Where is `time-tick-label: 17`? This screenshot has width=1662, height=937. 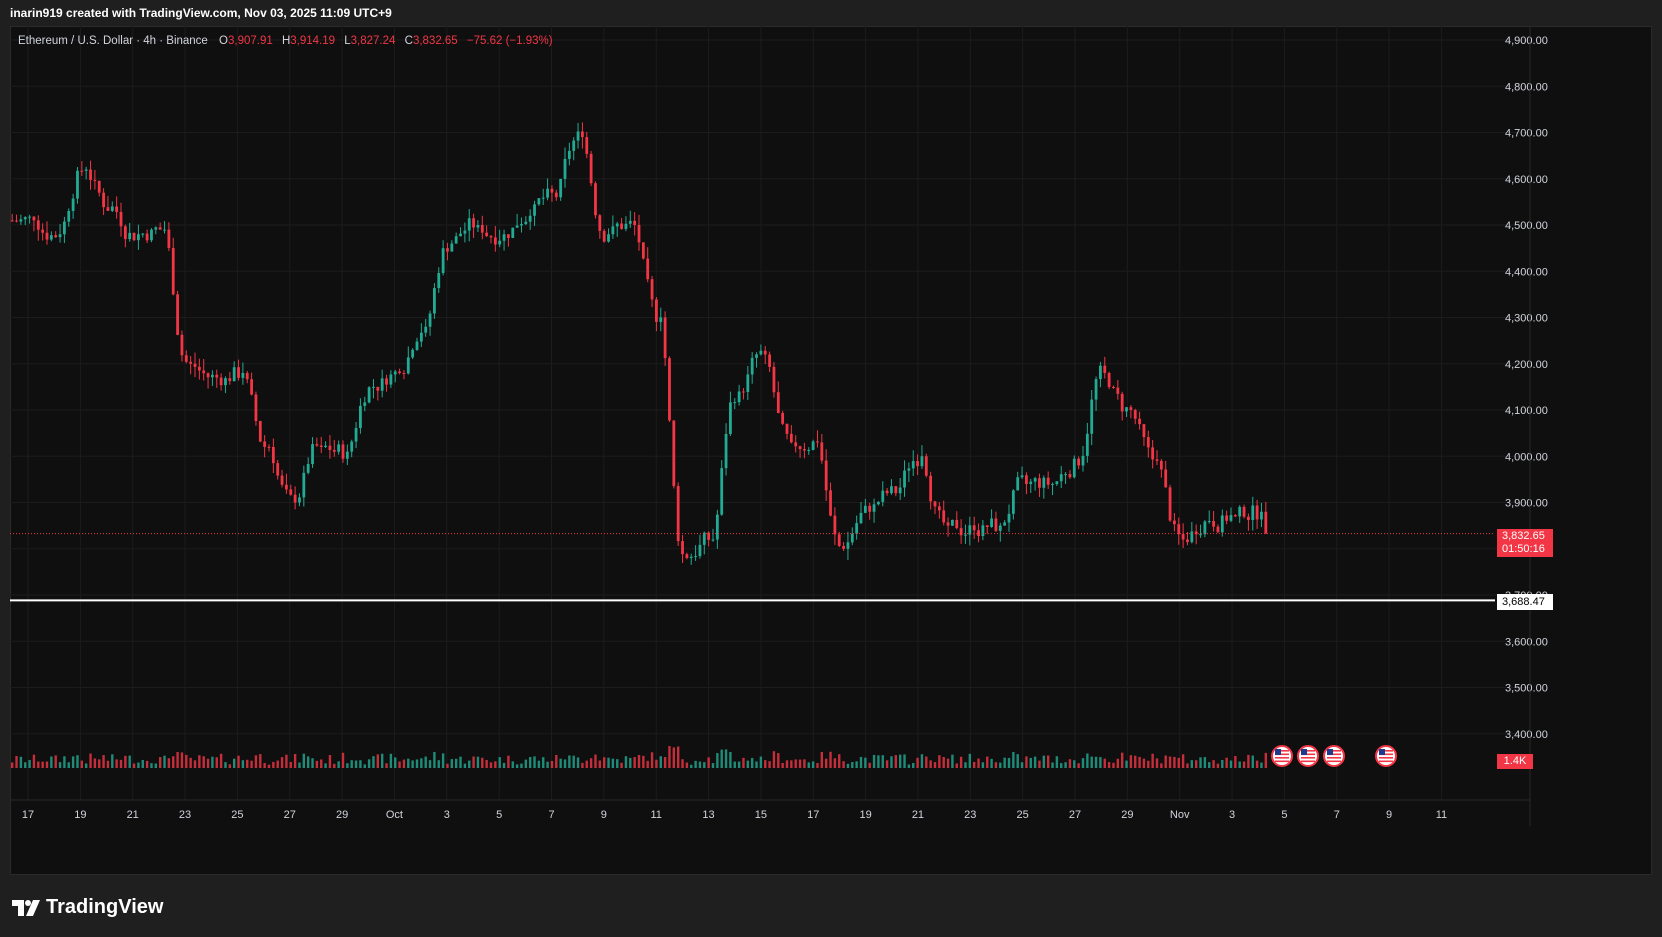
time-tick-label: 17 is located at coordinates (28, 815).